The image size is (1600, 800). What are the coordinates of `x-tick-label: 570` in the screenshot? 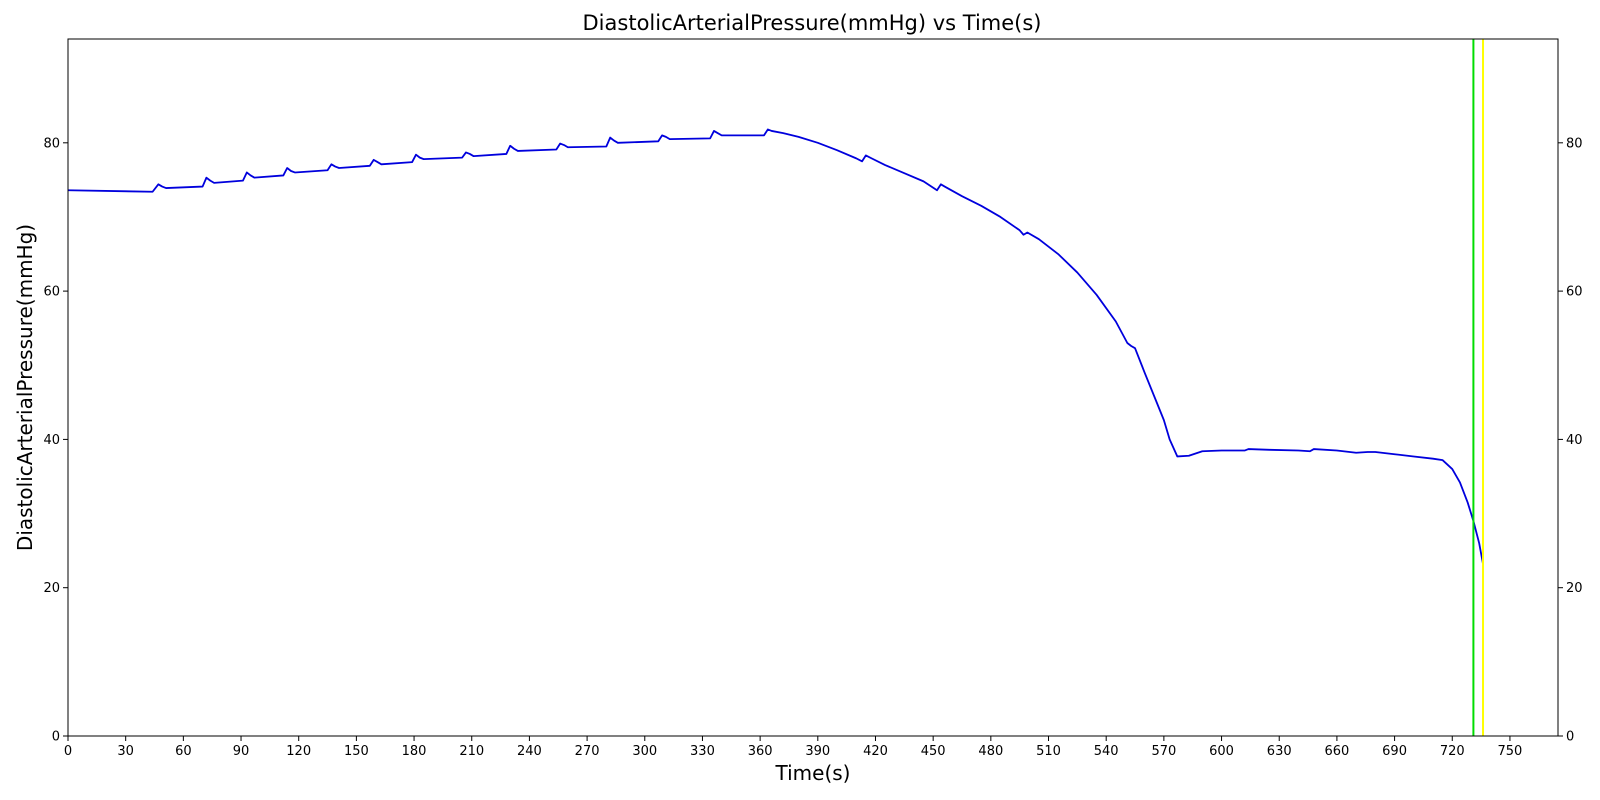 It's located at (1163, 751).